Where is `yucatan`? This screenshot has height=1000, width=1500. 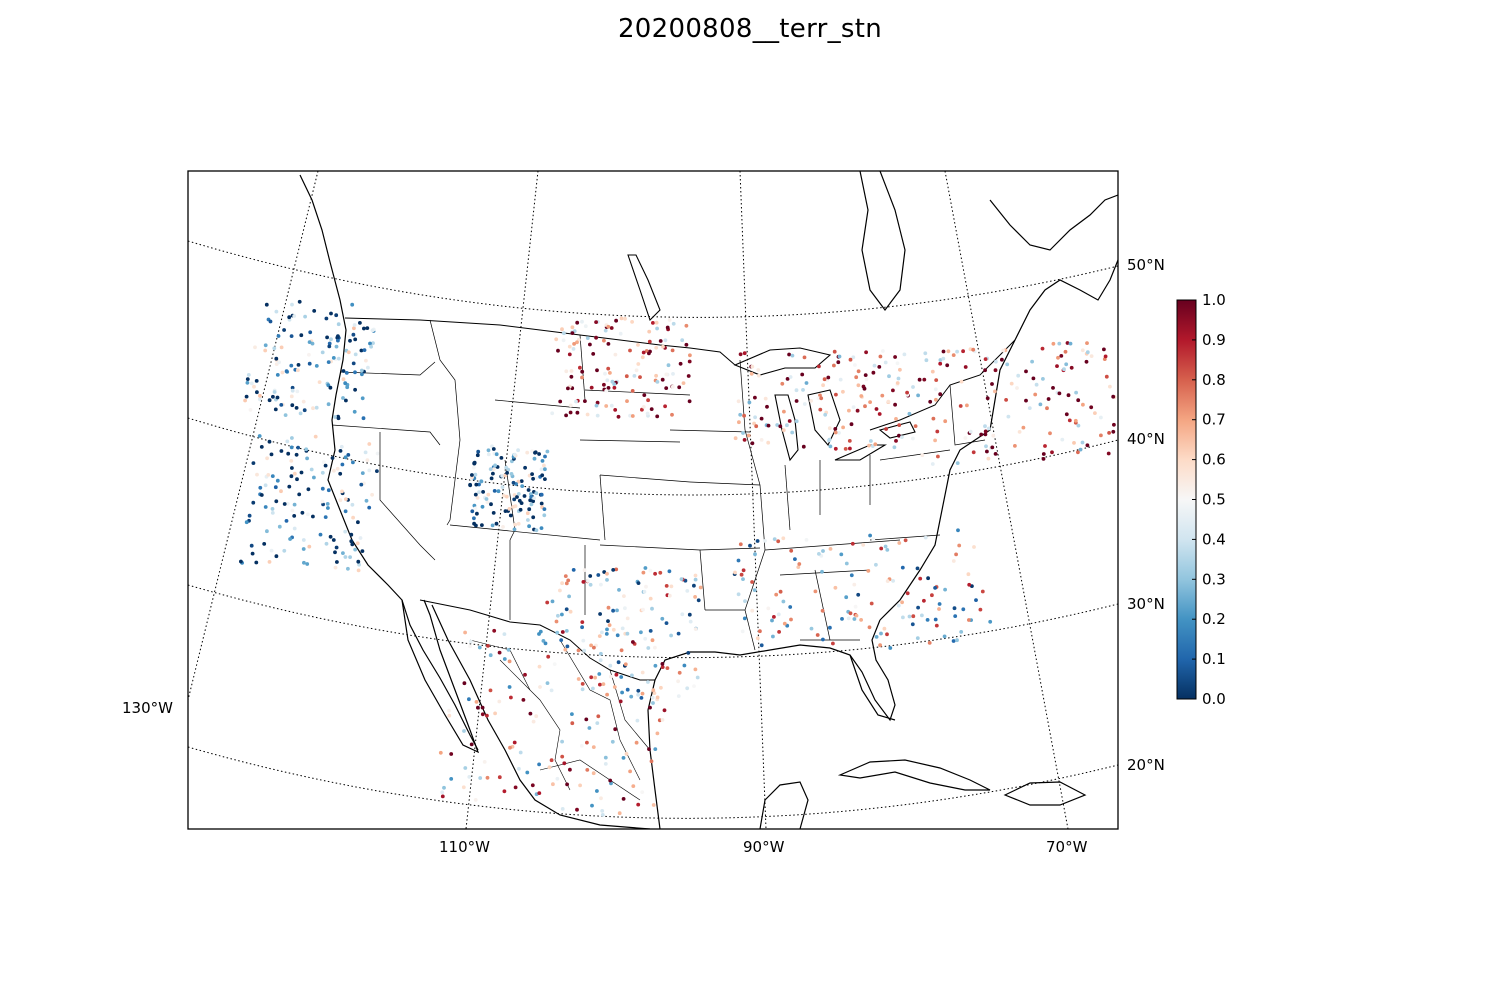
yucatan is located at coordinates (784, 805).